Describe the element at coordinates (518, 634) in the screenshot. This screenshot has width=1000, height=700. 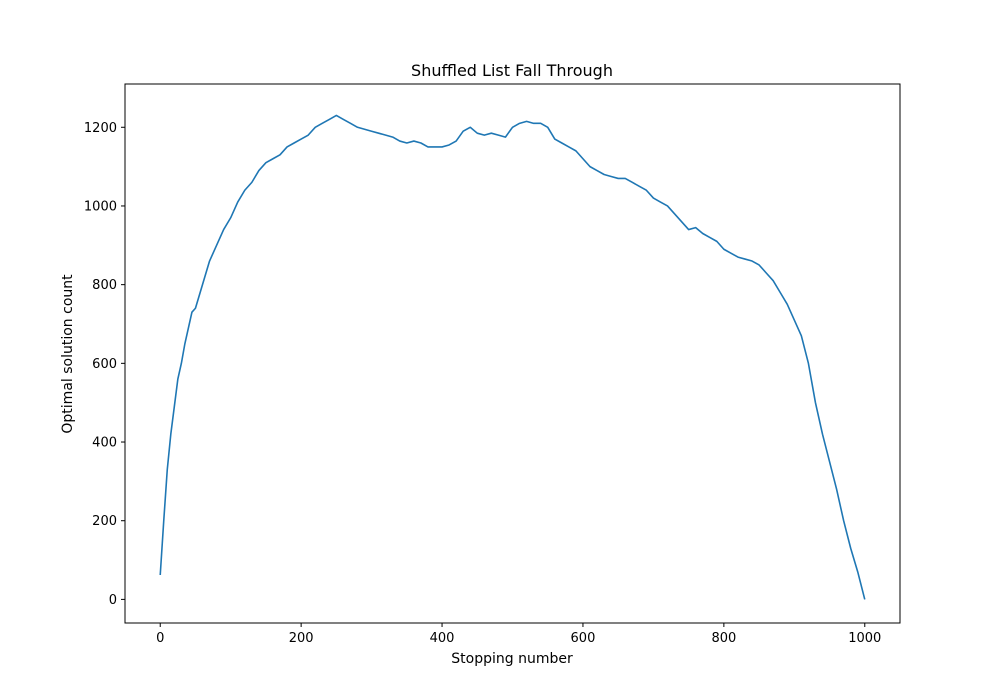
I see `x-axis-ticks: 0 200 400 600 800 1000` at that location.